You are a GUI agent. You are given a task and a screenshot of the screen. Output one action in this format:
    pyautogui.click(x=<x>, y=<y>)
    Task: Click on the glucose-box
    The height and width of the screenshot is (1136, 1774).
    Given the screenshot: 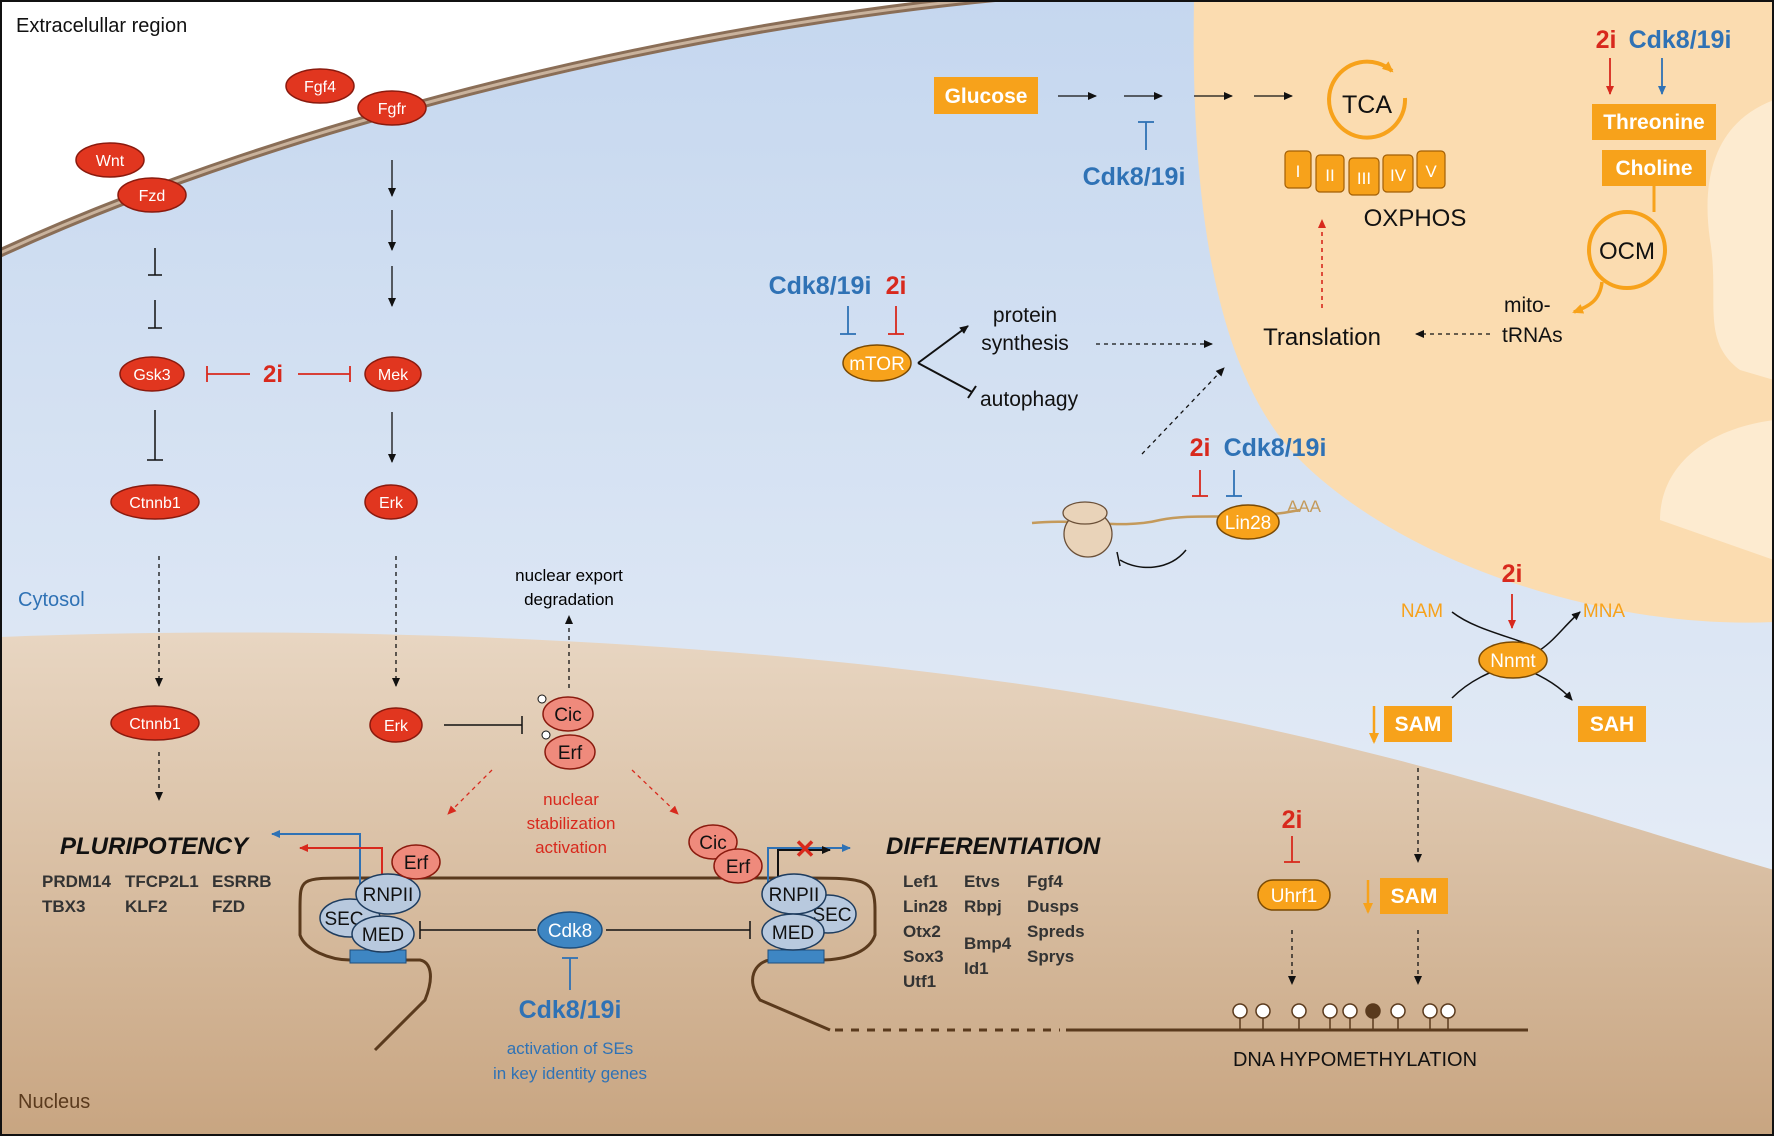 What is the action you would take?
    pyautogui.click(x=986, y=95)
    